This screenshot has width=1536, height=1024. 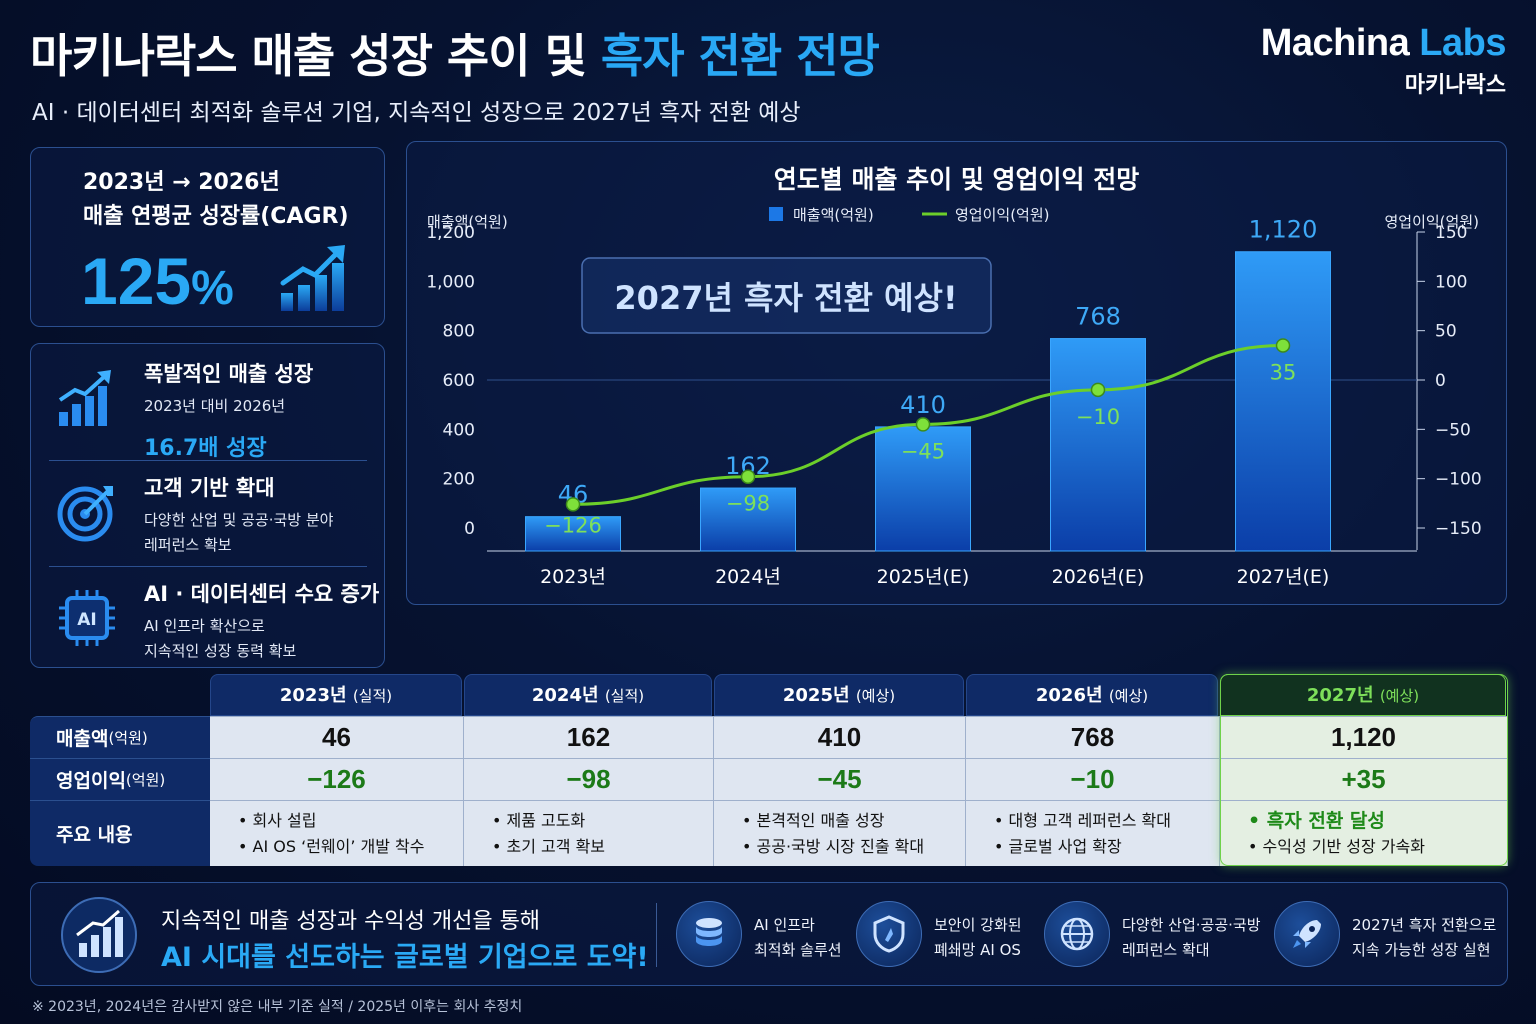 I want to click on feature-customer-base: 고객 기반 확대 다양한 산업 및 공공·국방 분야 레퍼런스 확보, so click(x=209, y=517).